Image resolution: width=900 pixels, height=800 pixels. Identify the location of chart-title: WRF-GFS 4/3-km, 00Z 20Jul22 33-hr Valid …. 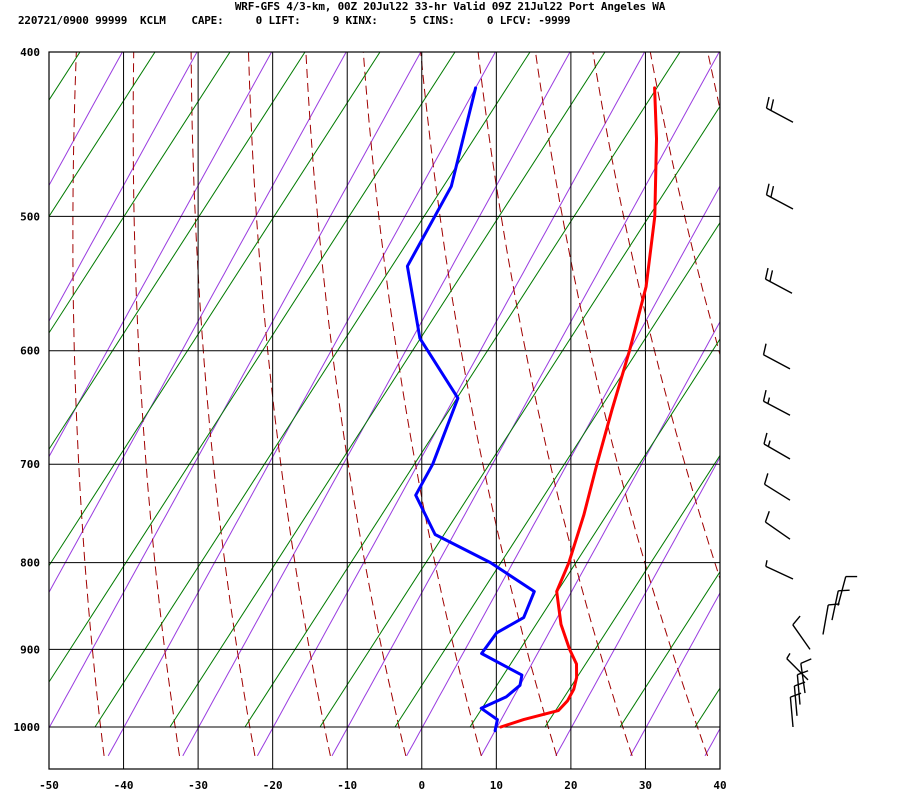
(450, 6).